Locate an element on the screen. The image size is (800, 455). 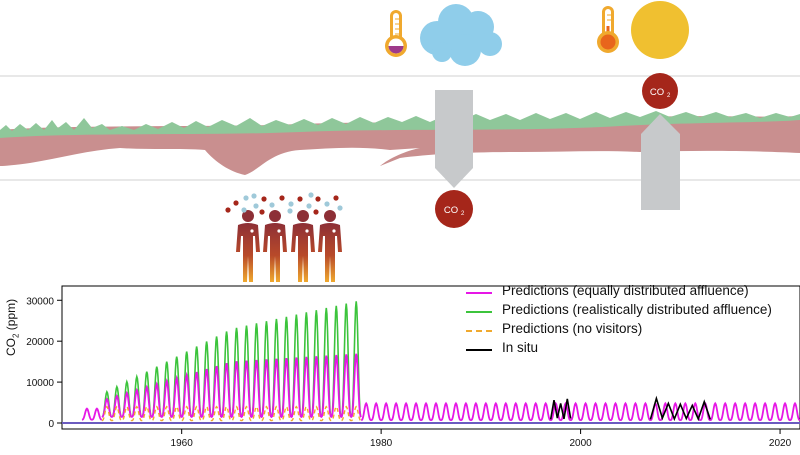
co2-bubble-upper: CO 2 is located at coordinates (660, 91).